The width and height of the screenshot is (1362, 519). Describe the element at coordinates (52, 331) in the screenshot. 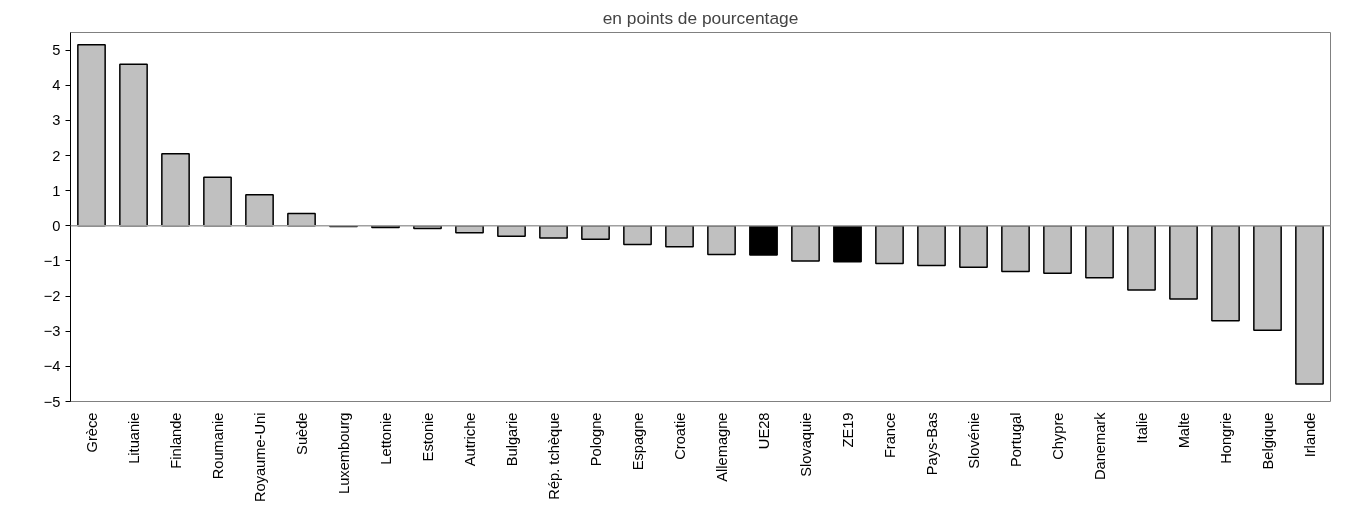

I see `y-tick-label: −3` at that location.